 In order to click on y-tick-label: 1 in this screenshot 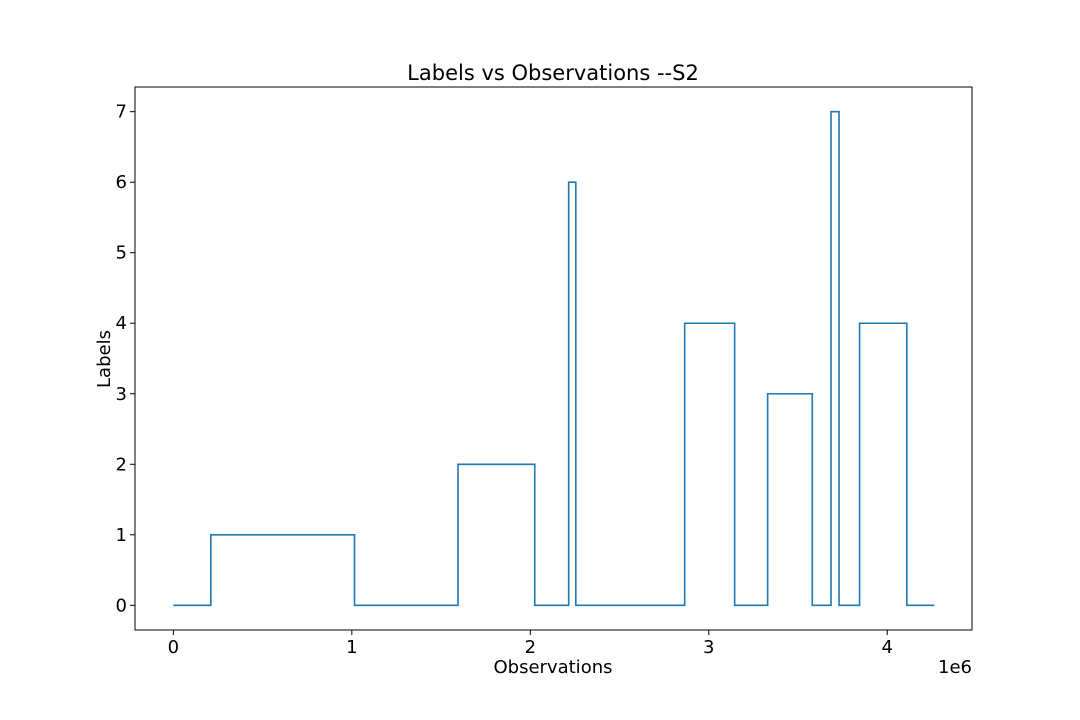, I will do `click(121, 535)`.